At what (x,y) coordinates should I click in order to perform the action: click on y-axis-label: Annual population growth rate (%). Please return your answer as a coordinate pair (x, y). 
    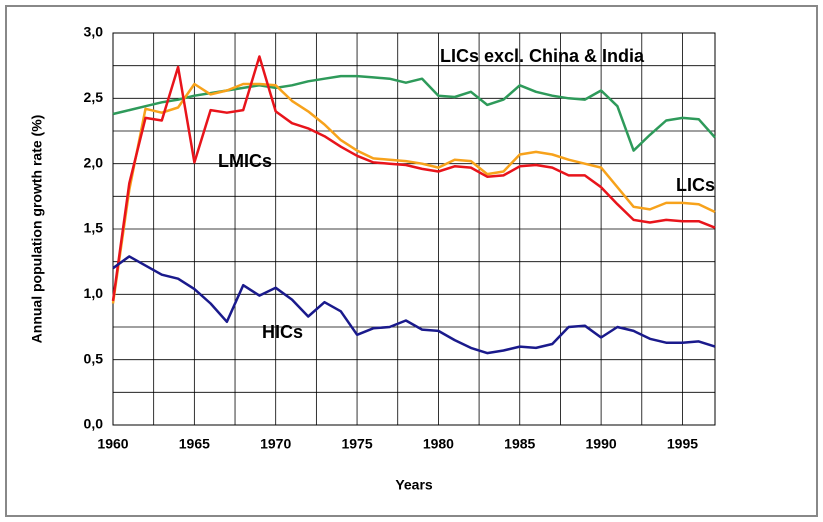
    Looking at the image, I should click on (37, 229).